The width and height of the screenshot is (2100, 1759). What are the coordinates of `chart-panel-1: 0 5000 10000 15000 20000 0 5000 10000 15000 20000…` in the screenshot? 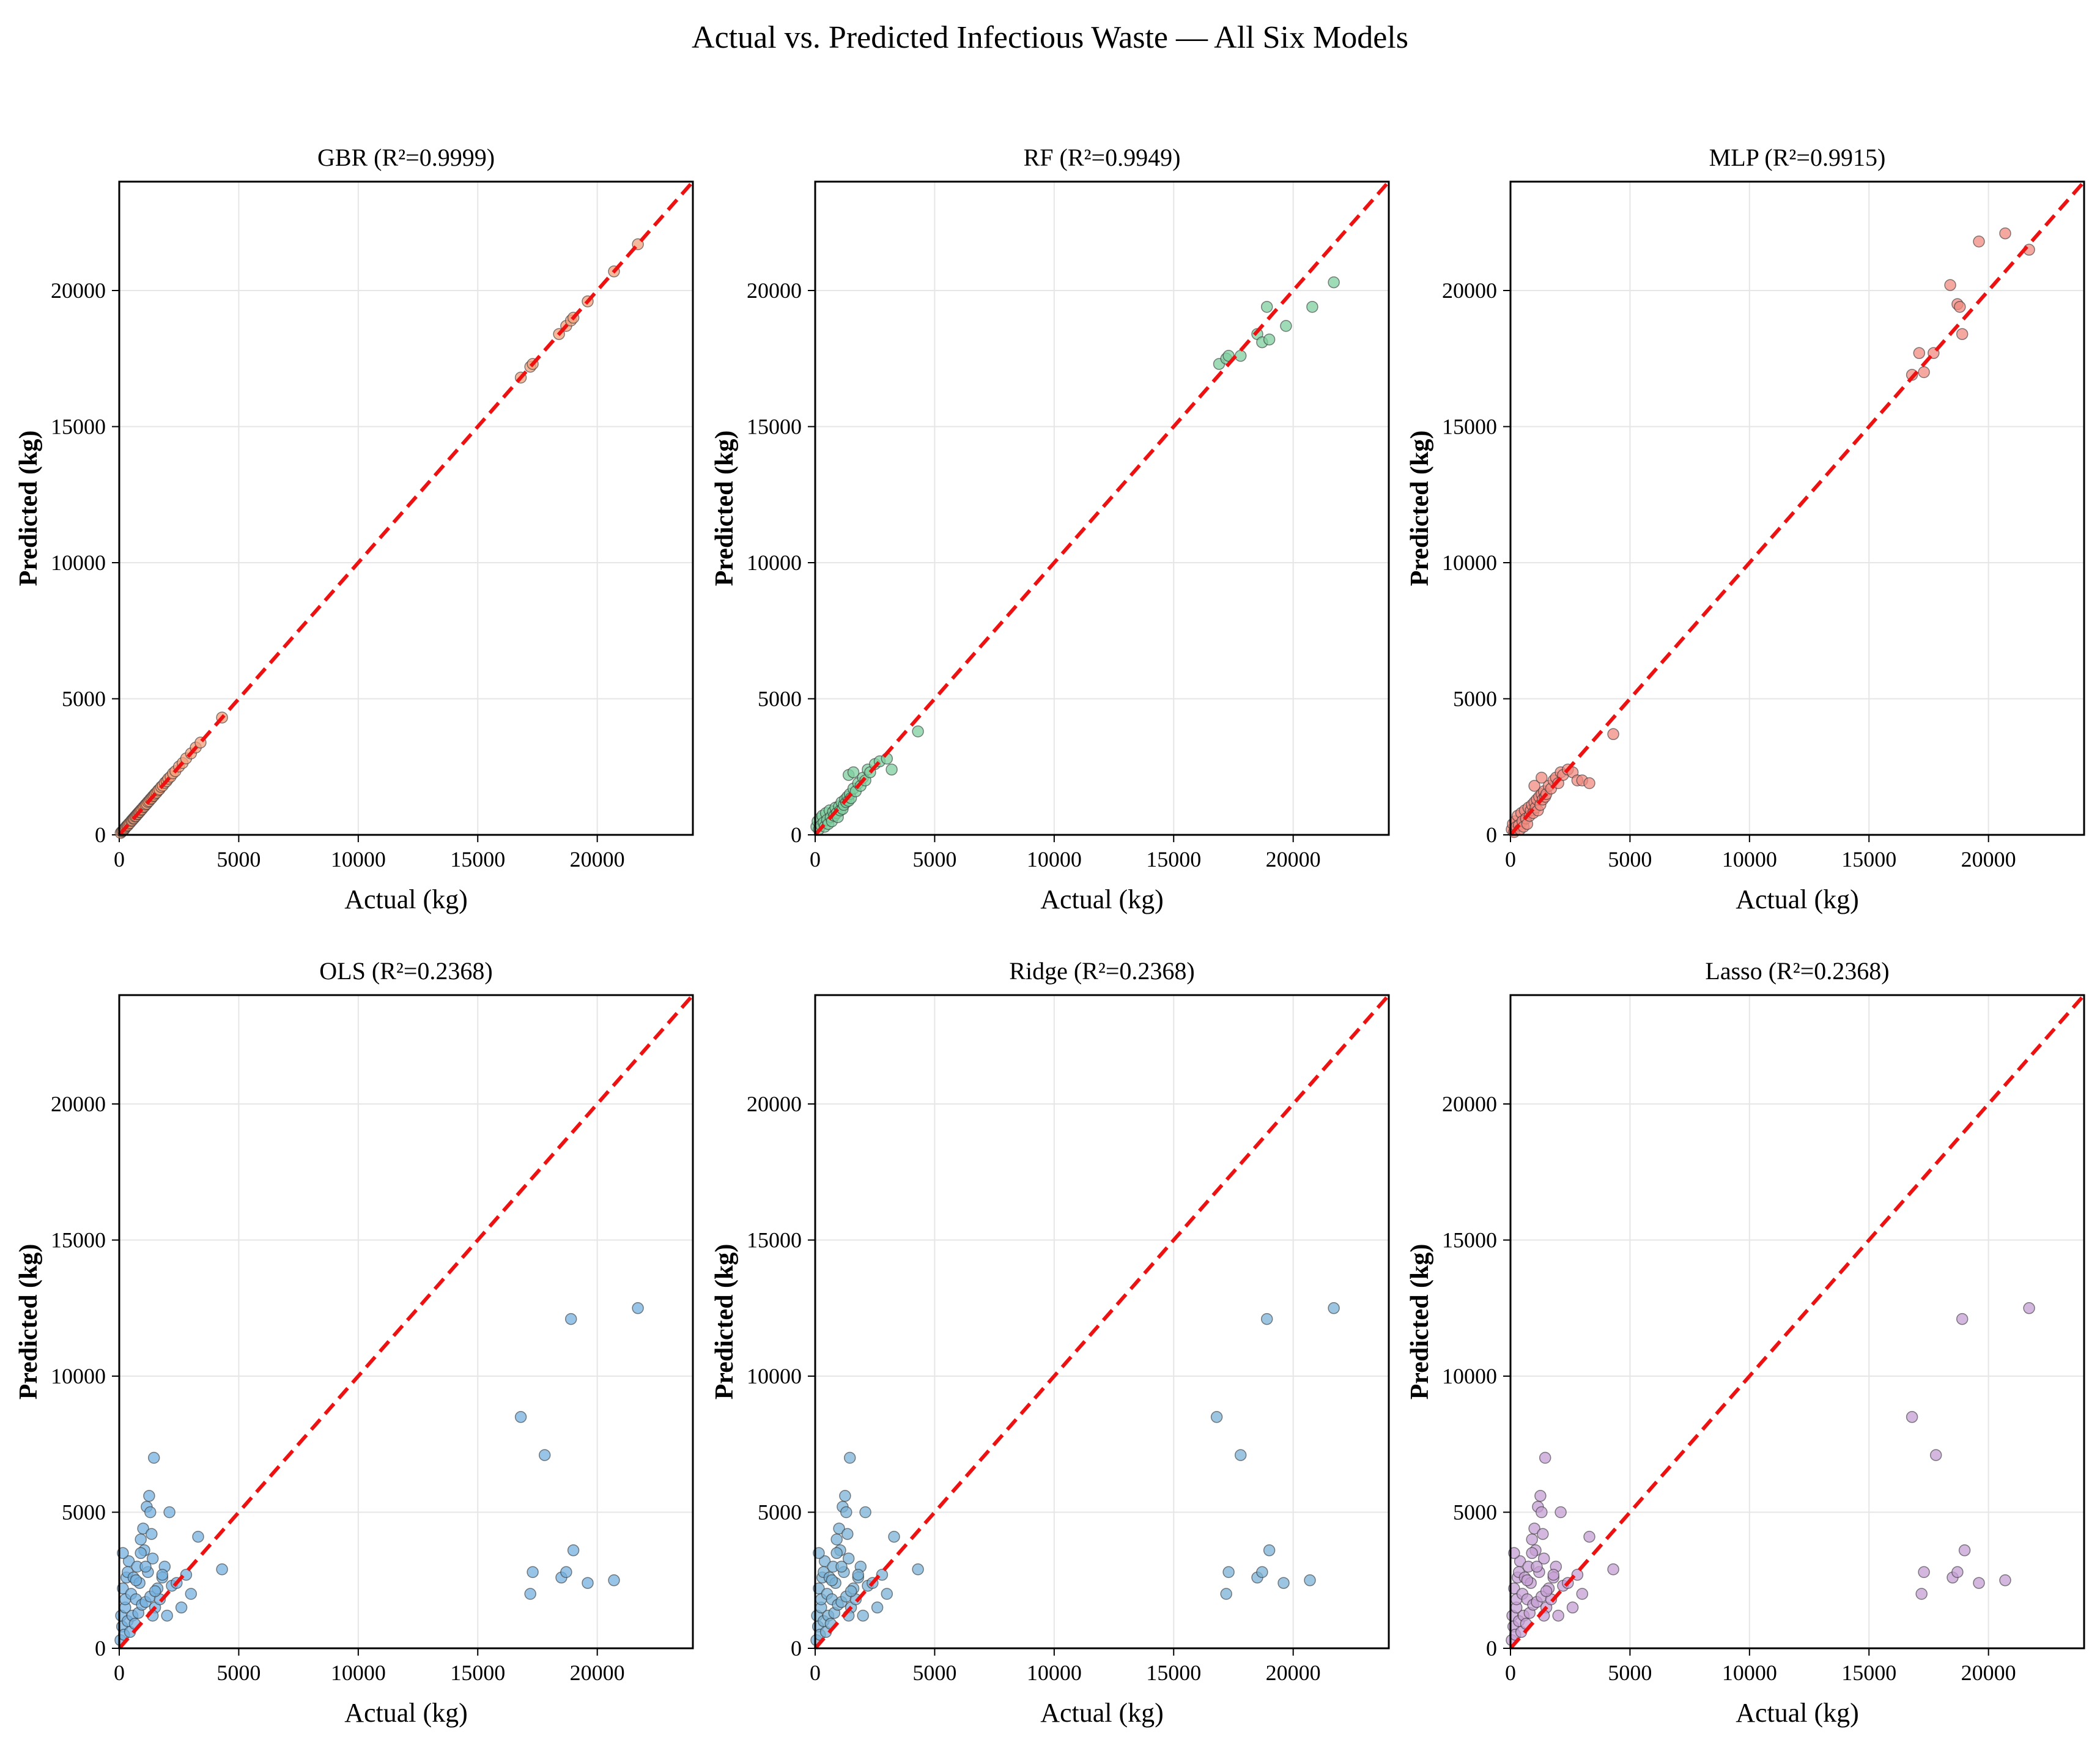 It's located at (1051, 529).